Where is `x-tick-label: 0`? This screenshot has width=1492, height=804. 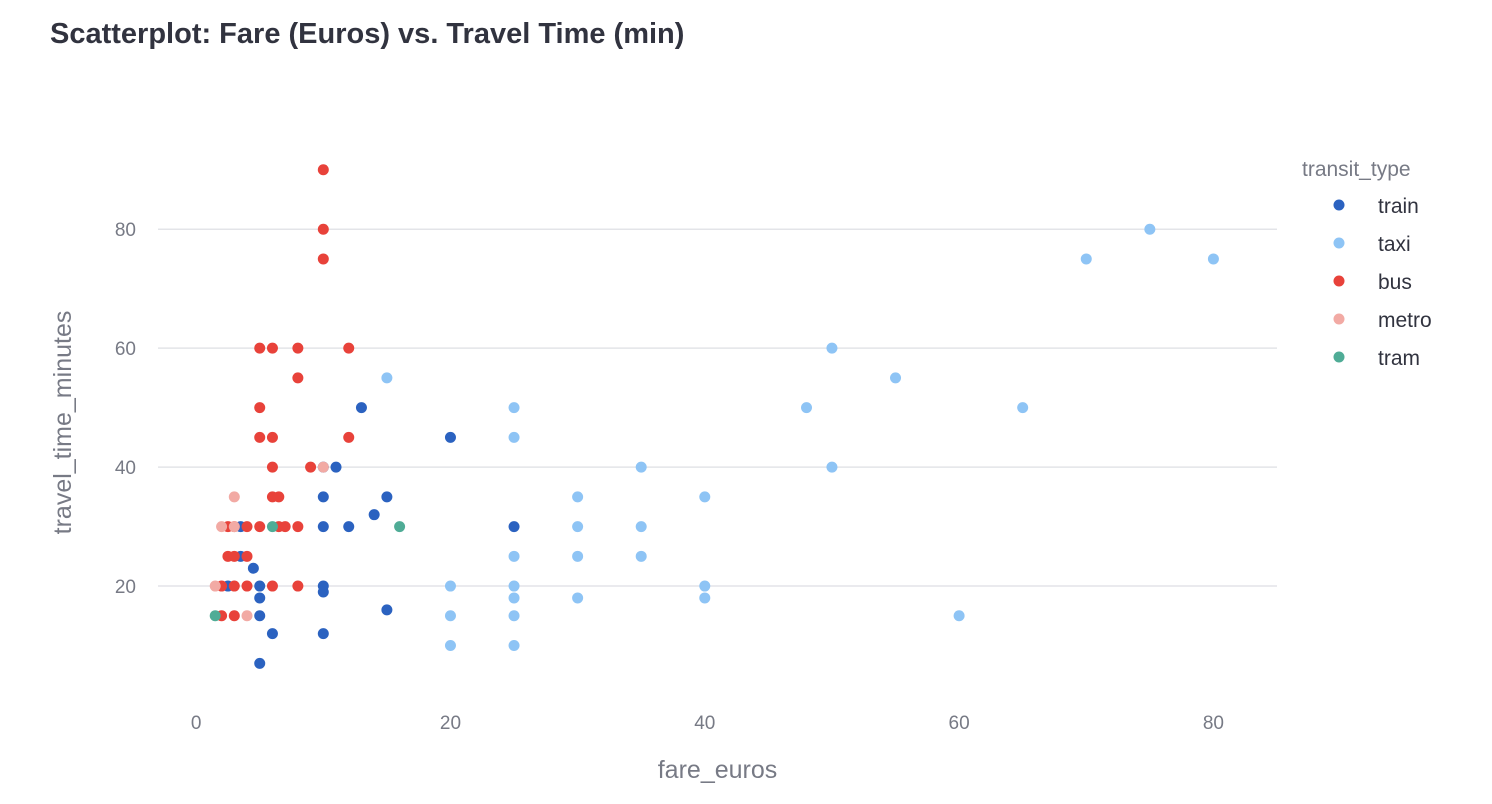 x-tick-label: 0 is located at coordinates (196, 723).